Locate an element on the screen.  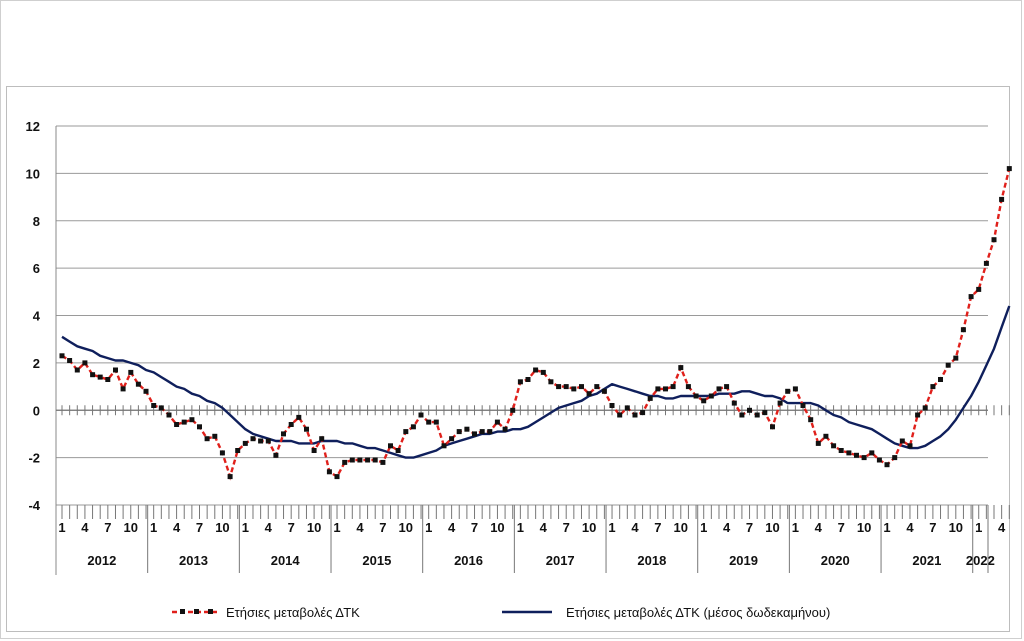
y-tick-label: 10 is located at coordinates (33, 173).